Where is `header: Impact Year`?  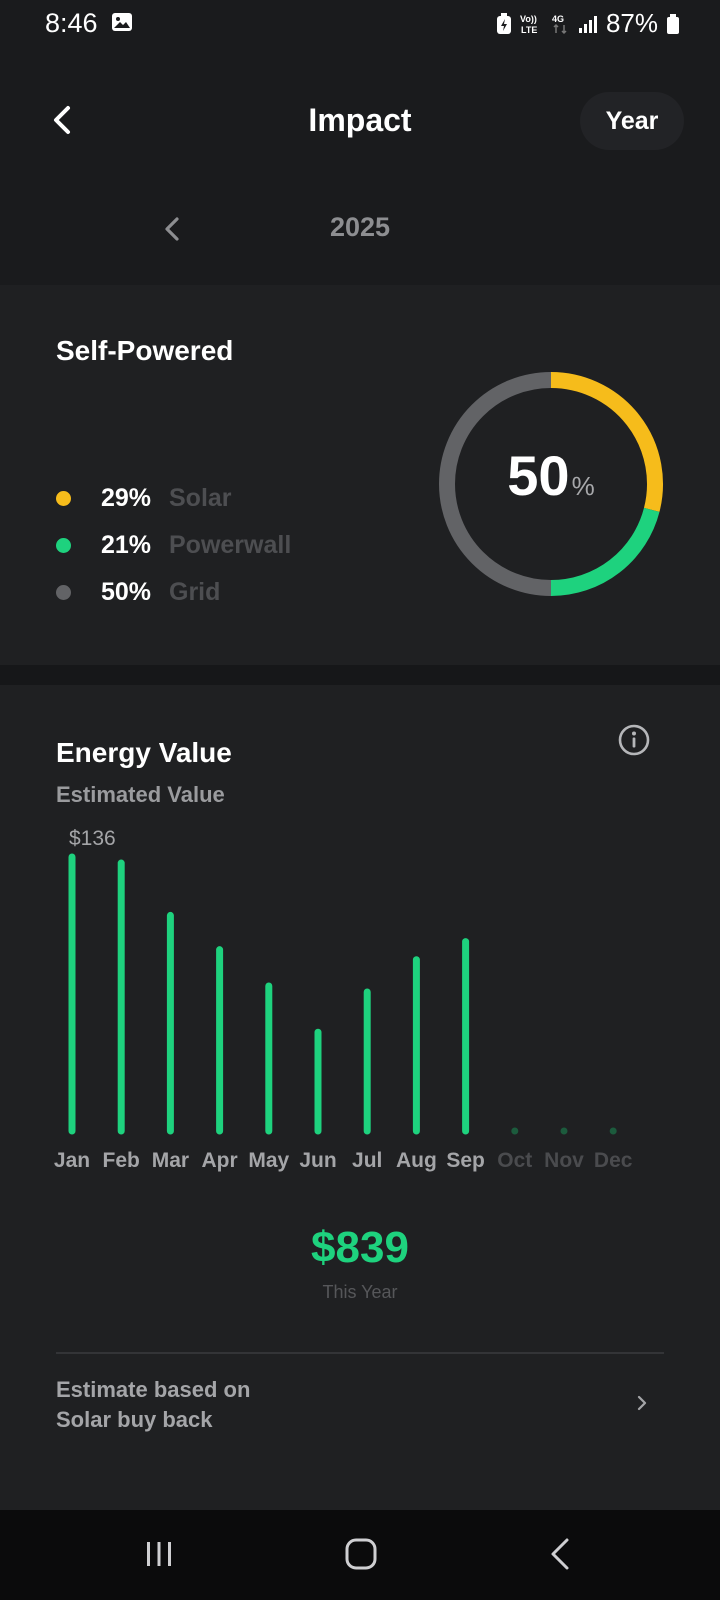 header: Impact Year is located at coordinates (360, 120).